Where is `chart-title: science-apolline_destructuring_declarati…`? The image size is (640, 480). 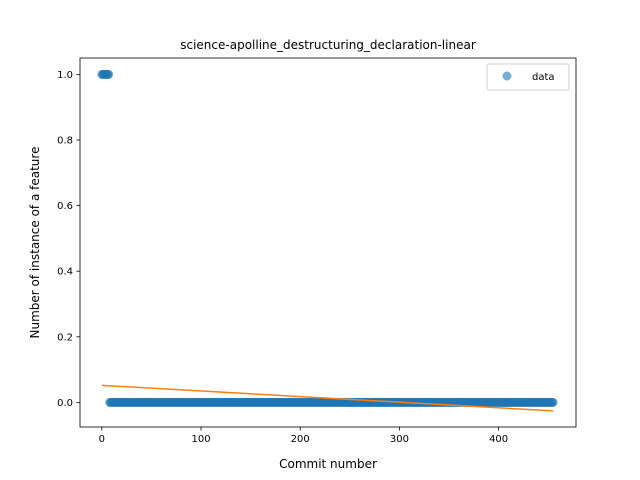
chart-title: science-apolline_destructuring_declarati… is located at coordinates (328, 45).